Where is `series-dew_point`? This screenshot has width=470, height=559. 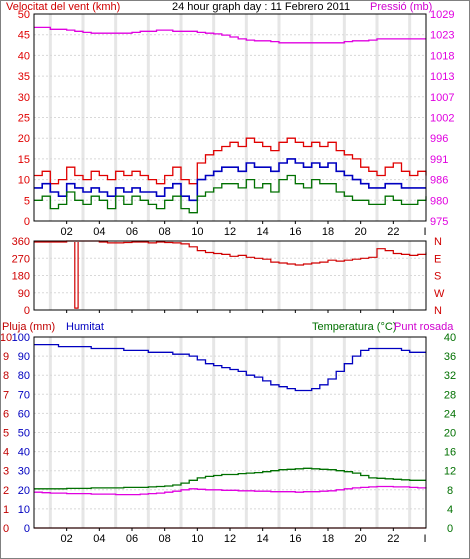
series-dew_point is located at coordinates (230, 490).